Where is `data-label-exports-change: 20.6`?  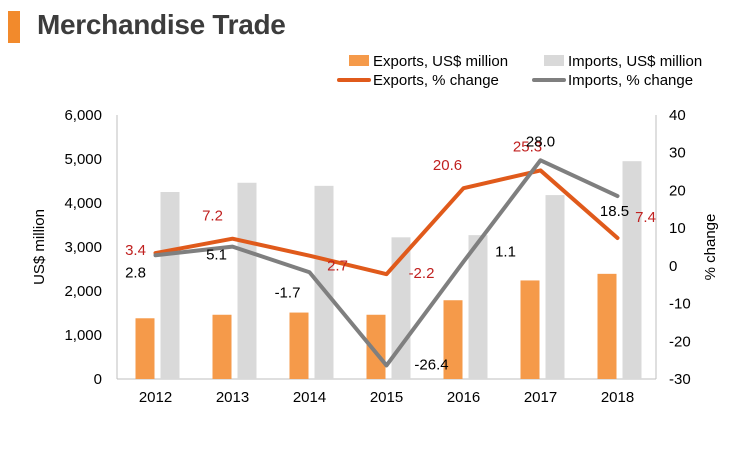 data-label-exports-change: 20.6 is located at coordinates (447, 165).